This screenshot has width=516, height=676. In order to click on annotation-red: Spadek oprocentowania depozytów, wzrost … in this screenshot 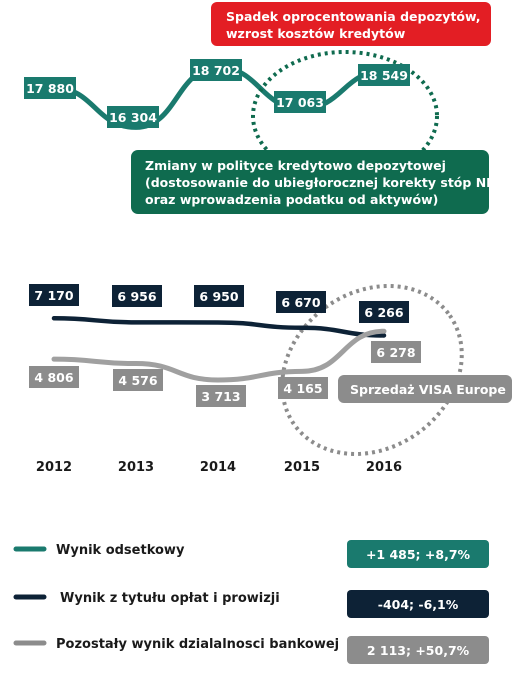, I will do `click(351, 24)`.